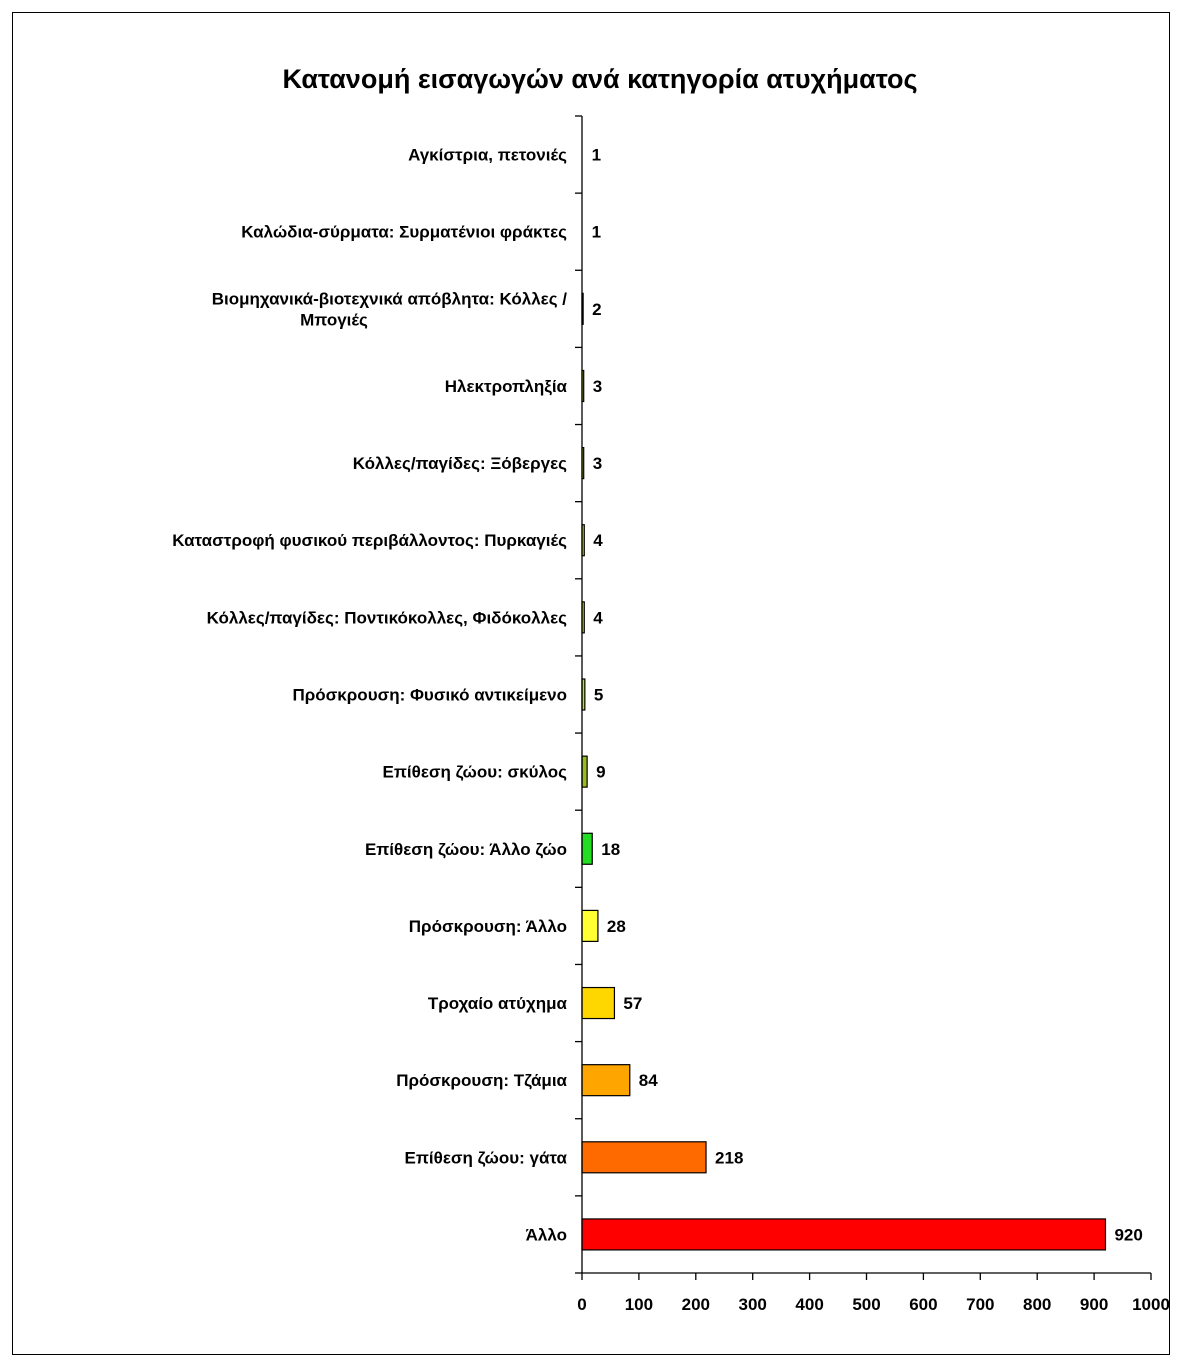  Describe the element at coordinates (581, 1304) in the screenshot. I see `x-tick-label: 0` at that location.